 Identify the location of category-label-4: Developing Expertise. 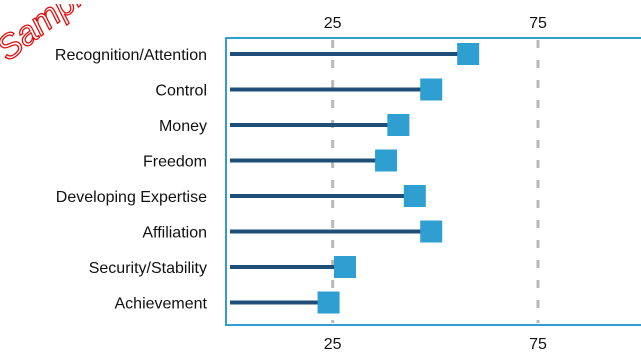
(131, 197).